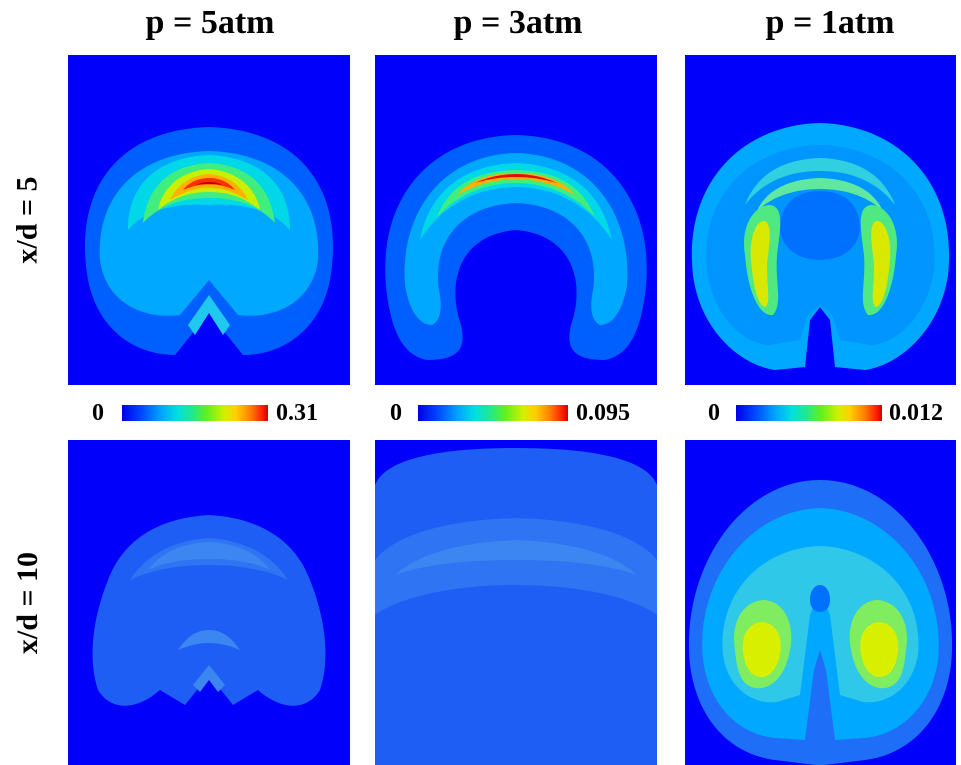 The height and width of the screenshot is (765, 961). What do you see at coordinates (714, 413) in the screenshot?
I see `colorbar-p1-min: 0` at bounding box center [714, 413].